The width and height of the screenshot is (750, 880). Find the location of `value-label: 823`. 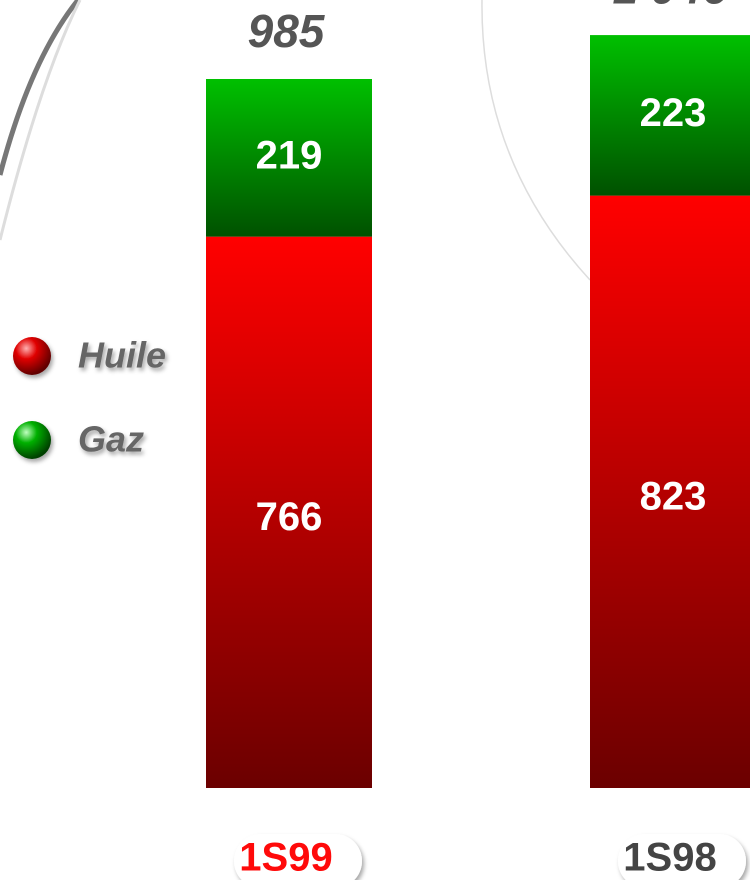

value-label: 823 is located at coordinates (673, 496).